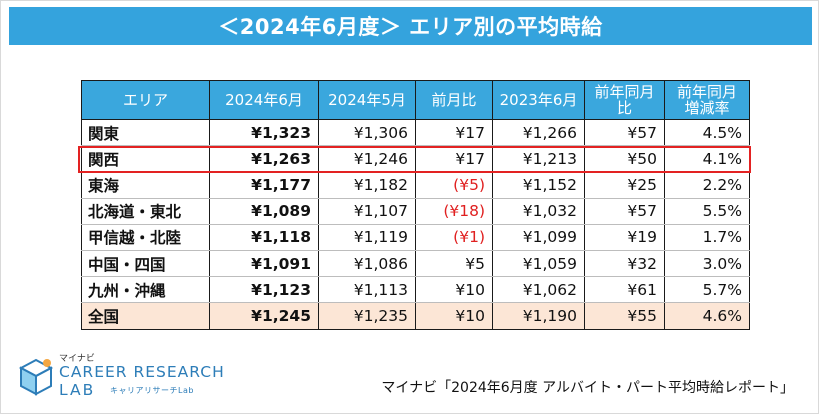 The height and width of the screenshot is (414, 819). What do you see at coordinates (454, 100) in the screenshot?
I see `column-header: 前月比` at bounding box center [454, 100].